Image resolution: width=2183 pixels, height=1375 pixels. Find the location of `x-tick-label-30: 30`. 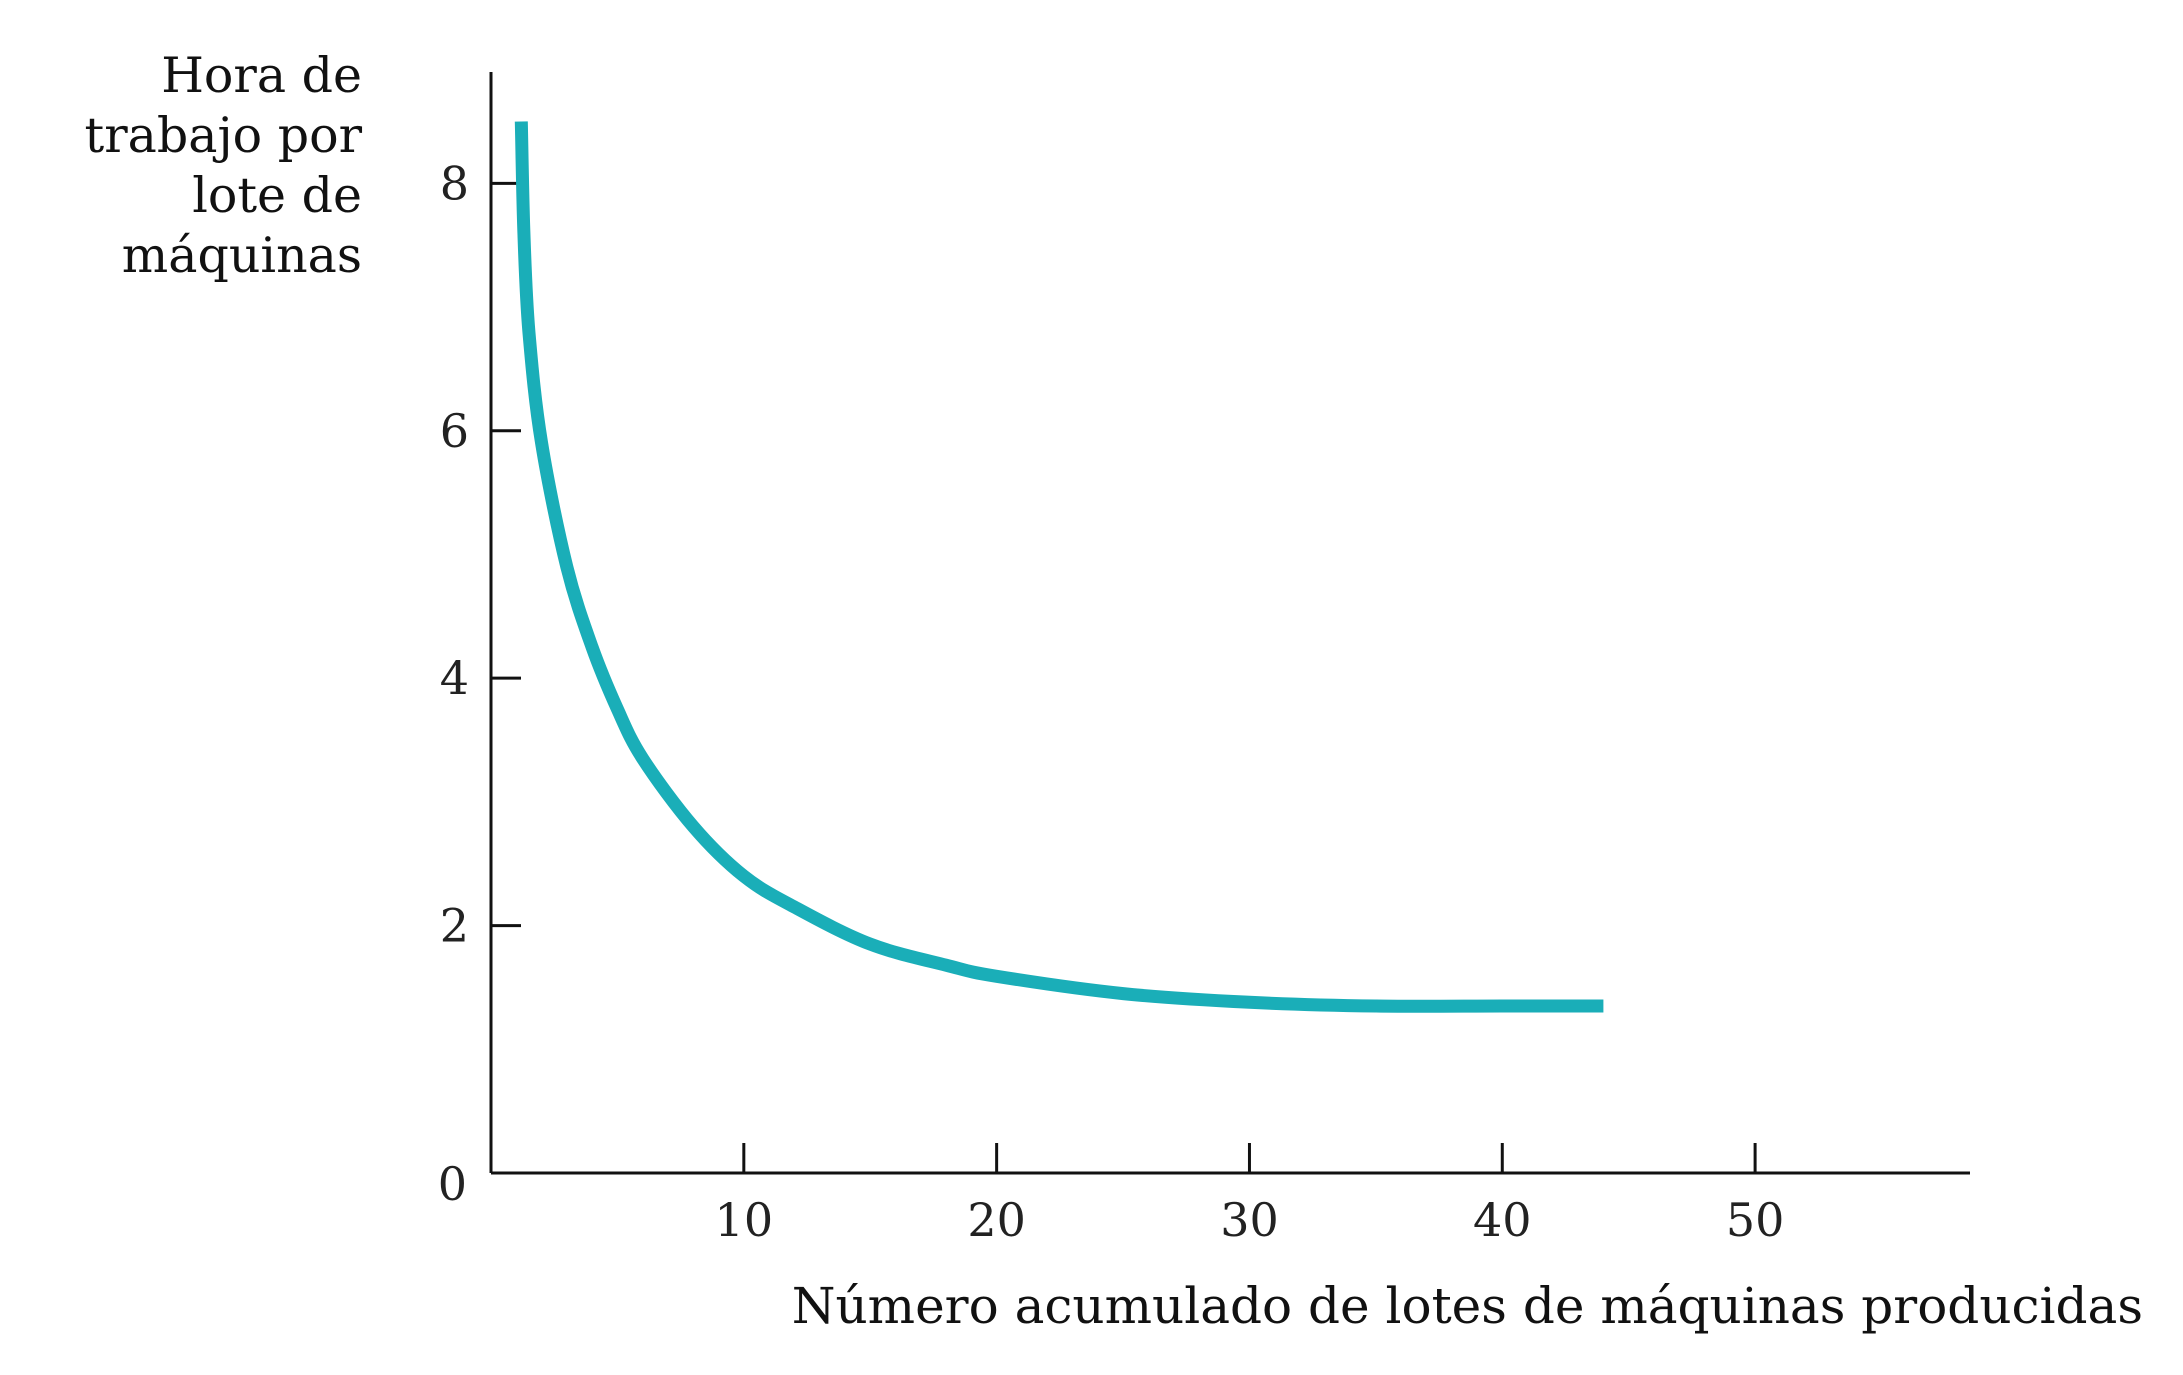

x-tick-label-30: 30 is located at coordinates (1249, 1220).